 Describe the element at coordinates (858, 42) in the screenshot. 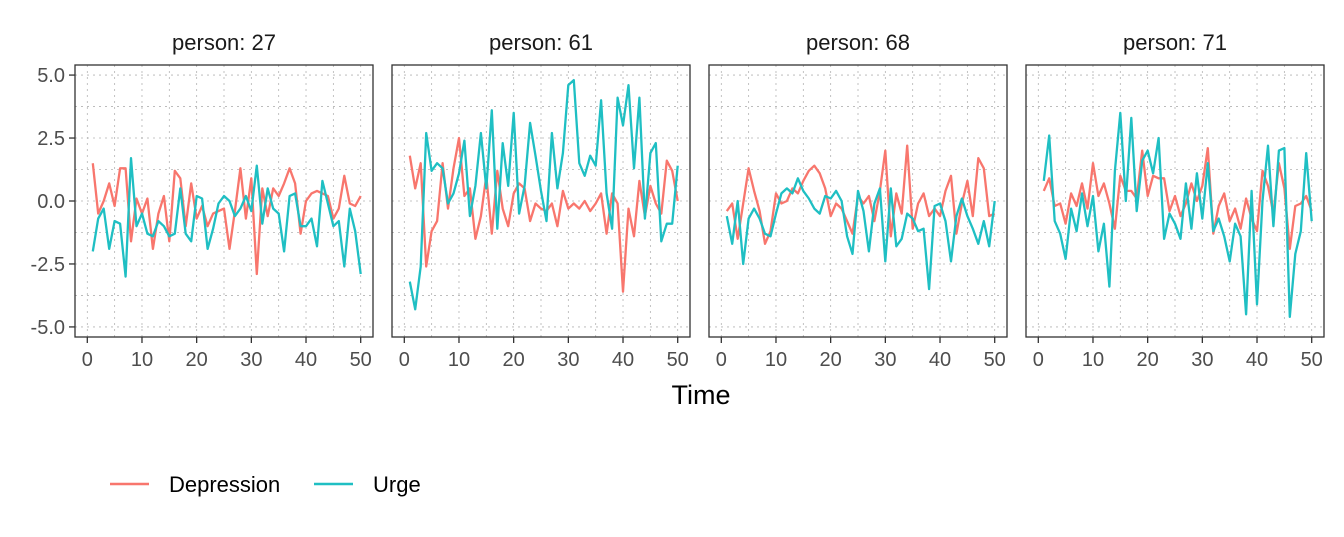

I see `panel-strip-label: person: 68` at that location.